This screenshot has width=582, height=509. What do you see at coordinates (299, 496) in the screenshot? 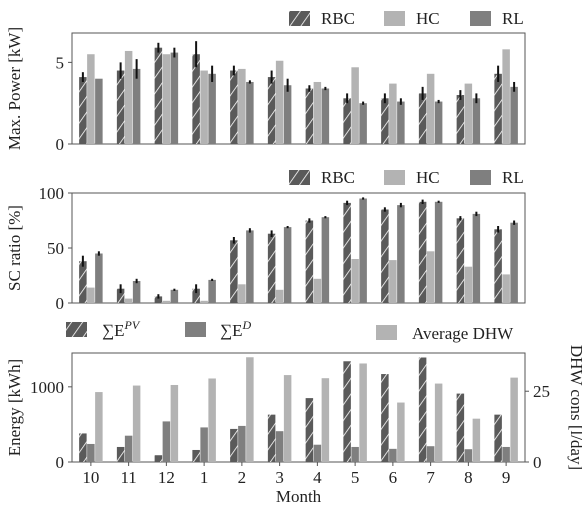
I see `x-axis-label: Month` at bounding box center [299, 496].